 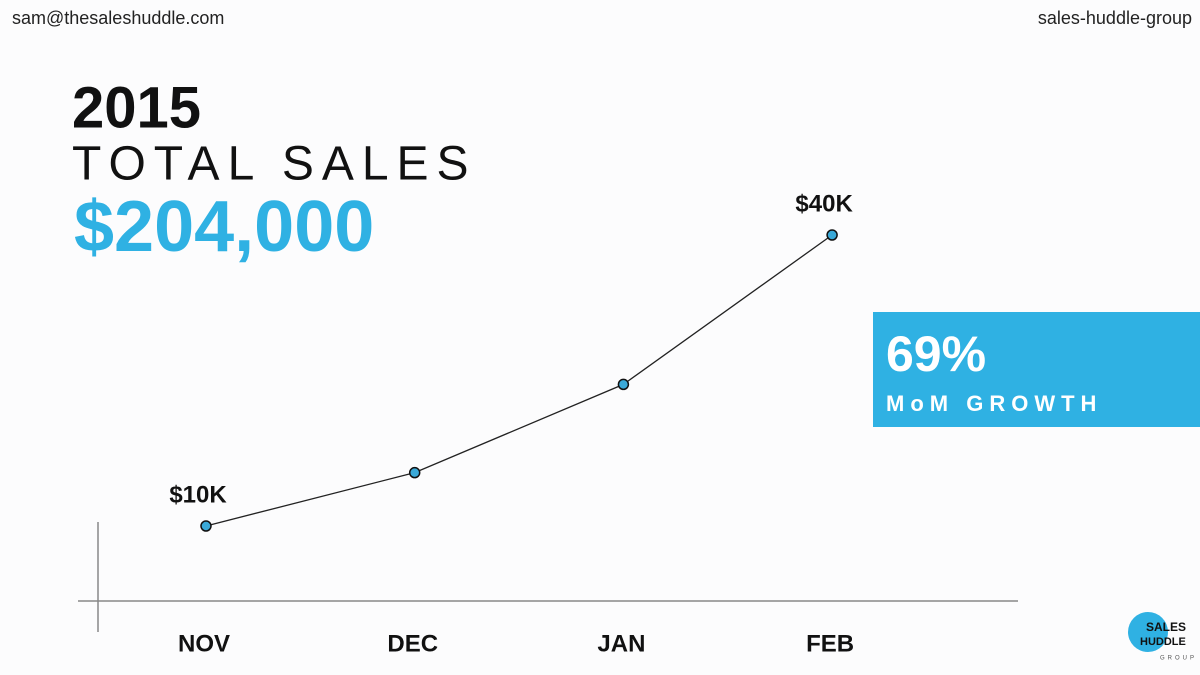 I want to click on logo-text: GROUP, so click(x=1178, y=659).